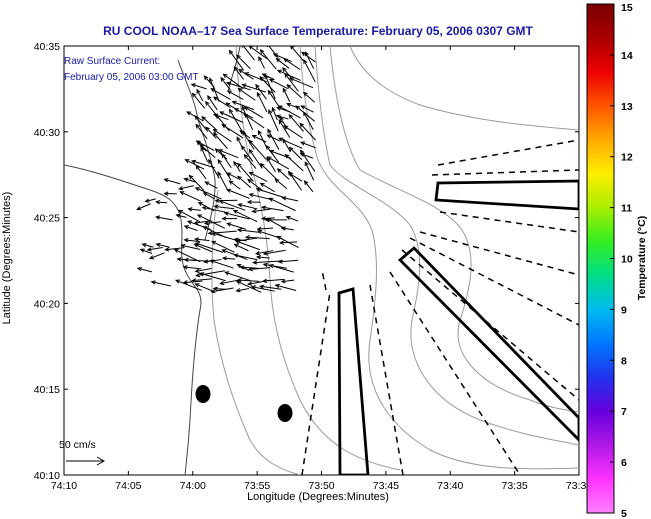 This screenshot has height=519, width=651. I want to click on colorbar-tick-label: 5, so click(624, 513).